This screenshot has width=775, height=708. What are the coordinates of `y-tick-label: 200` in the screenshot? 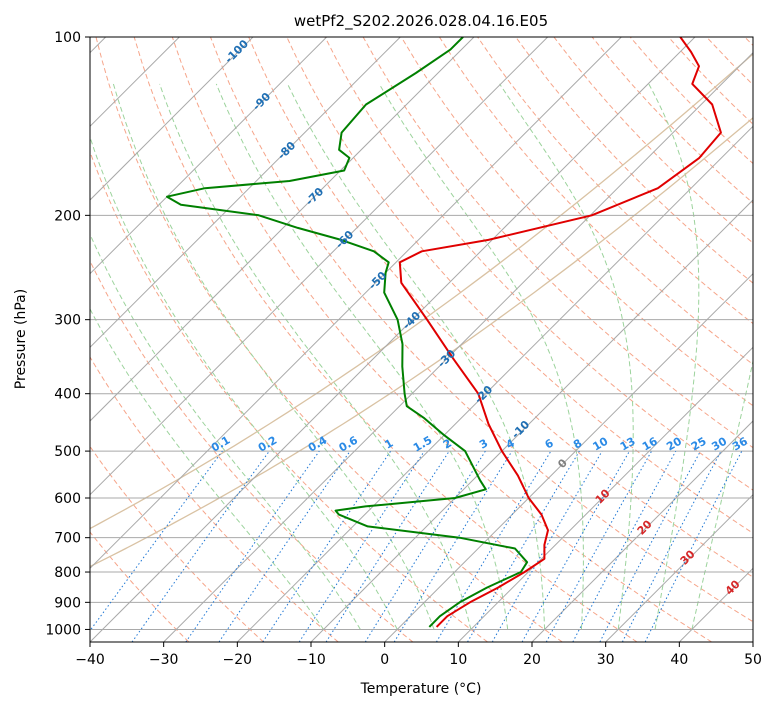 It's located at (67, 216).